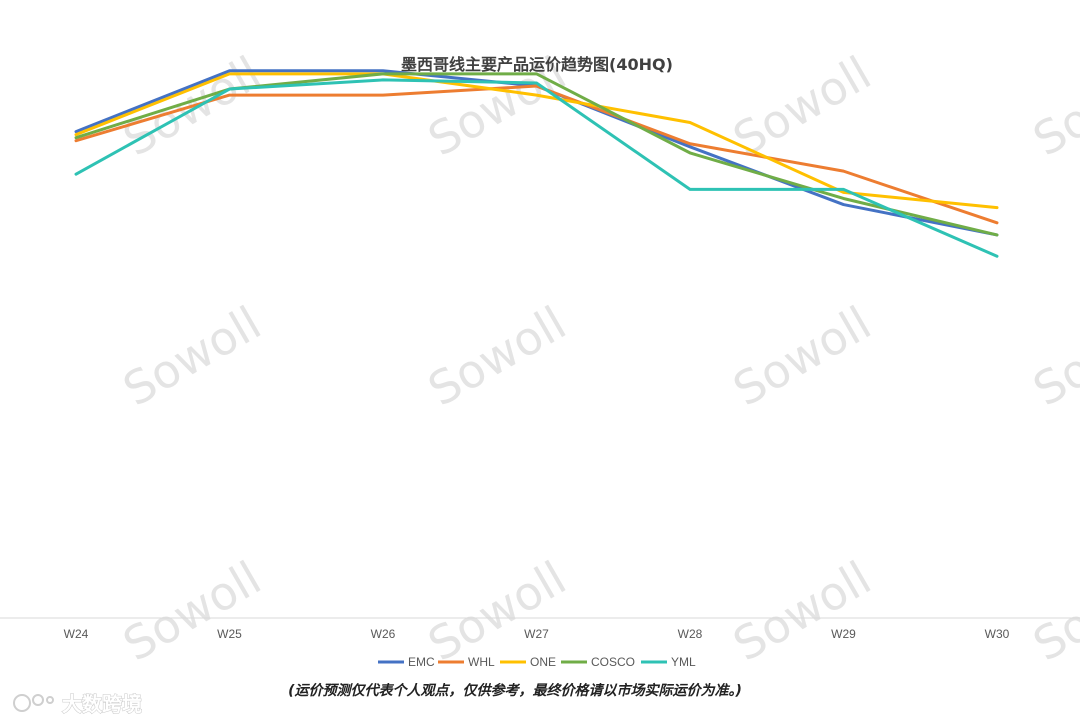 The image size is (1080, 724). I want to click on brand-name: 大数跨境, so click(102, 704).